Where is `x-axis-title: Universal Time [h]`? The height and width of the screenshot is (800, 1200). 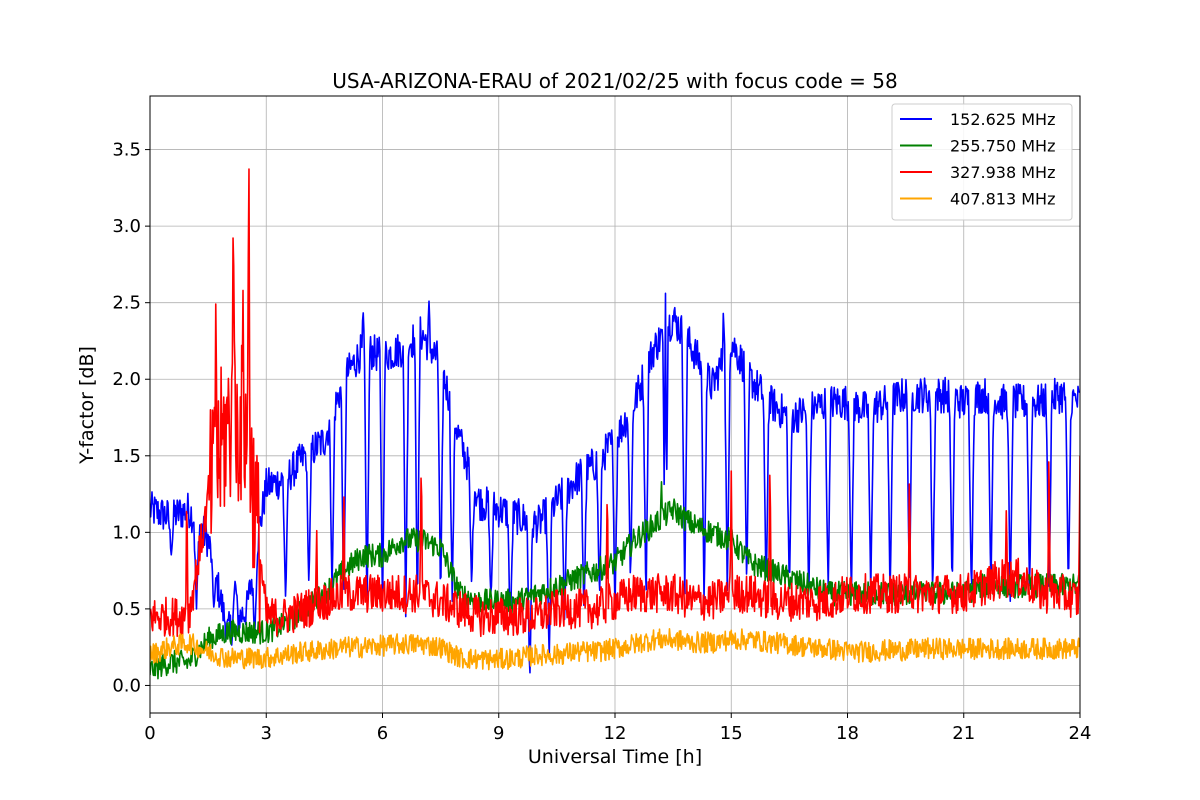 x-axis-title: Universal Time [h] is located at coordinates (615, 757).